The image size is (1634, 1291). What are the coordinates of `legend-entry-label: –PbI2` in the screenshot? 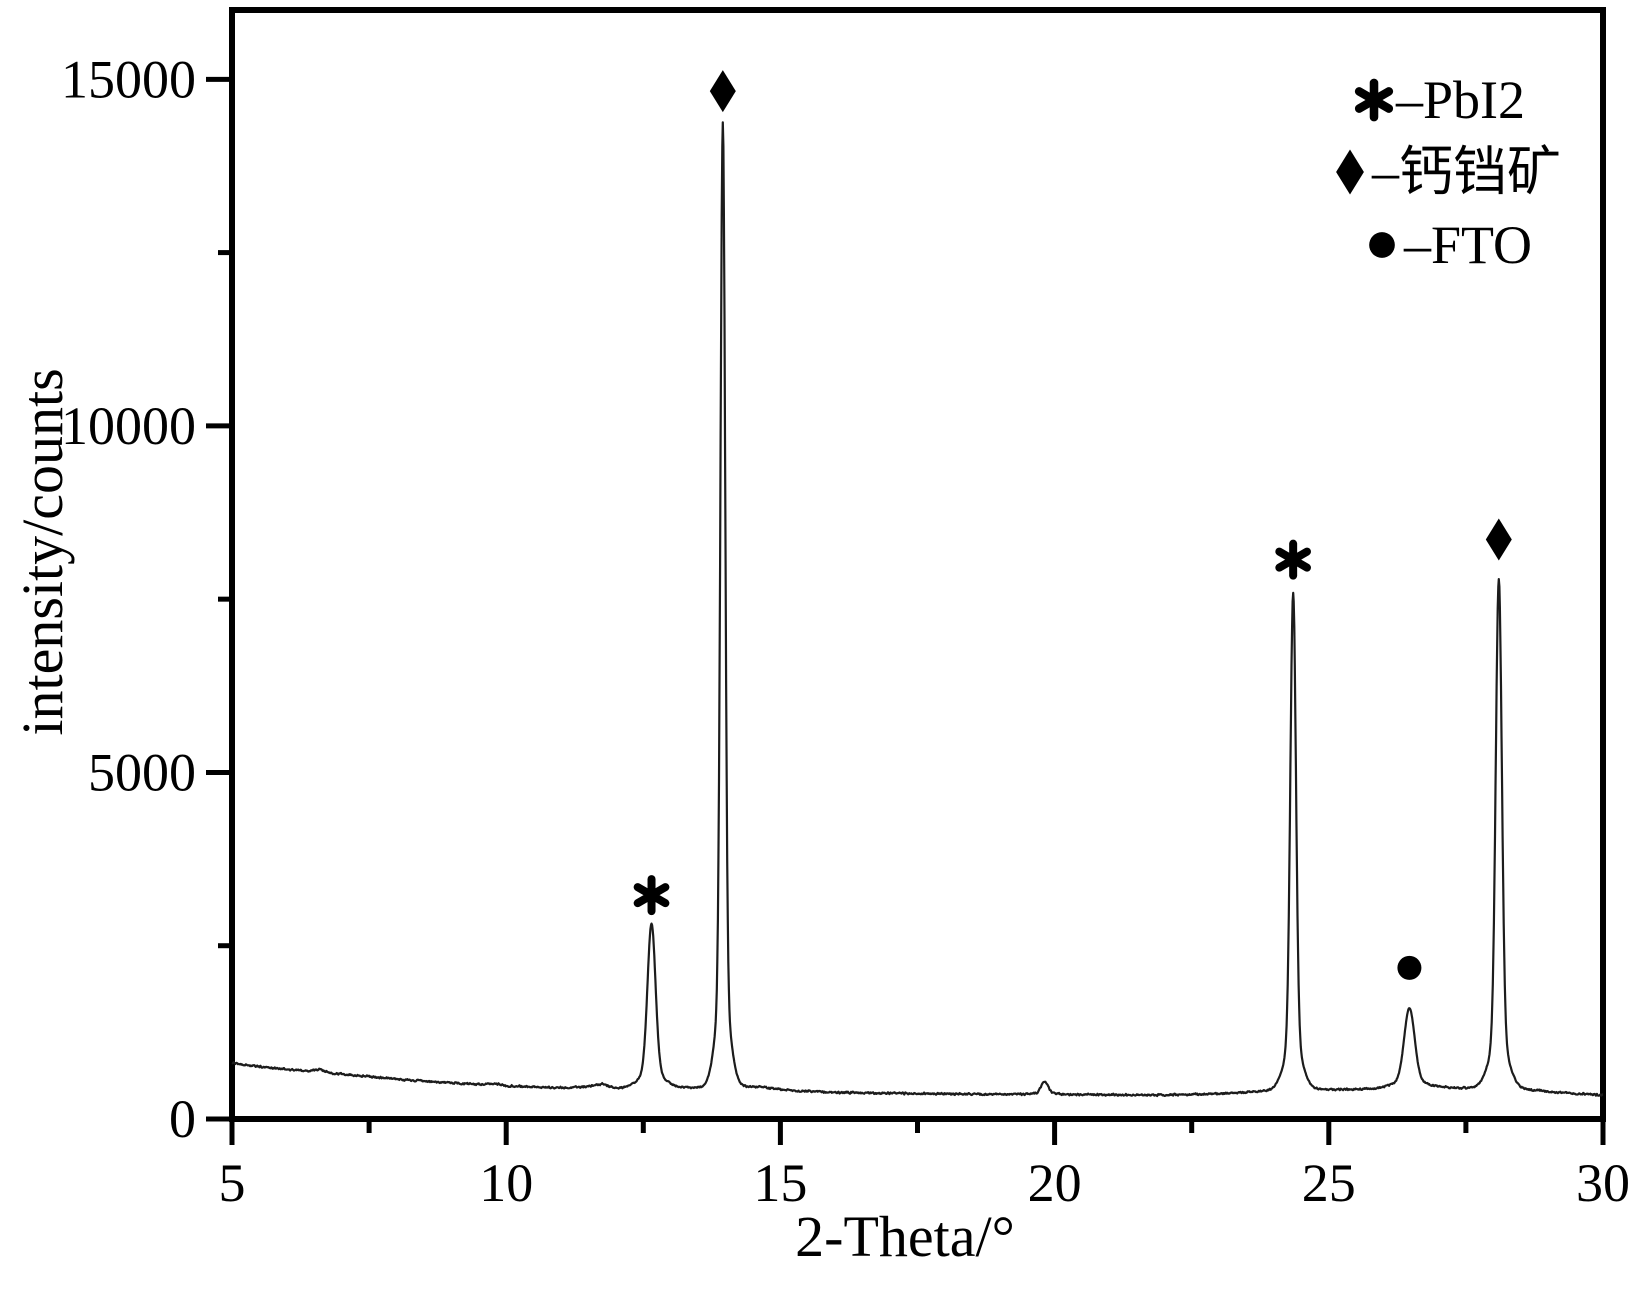 It's located at (1460, 100).